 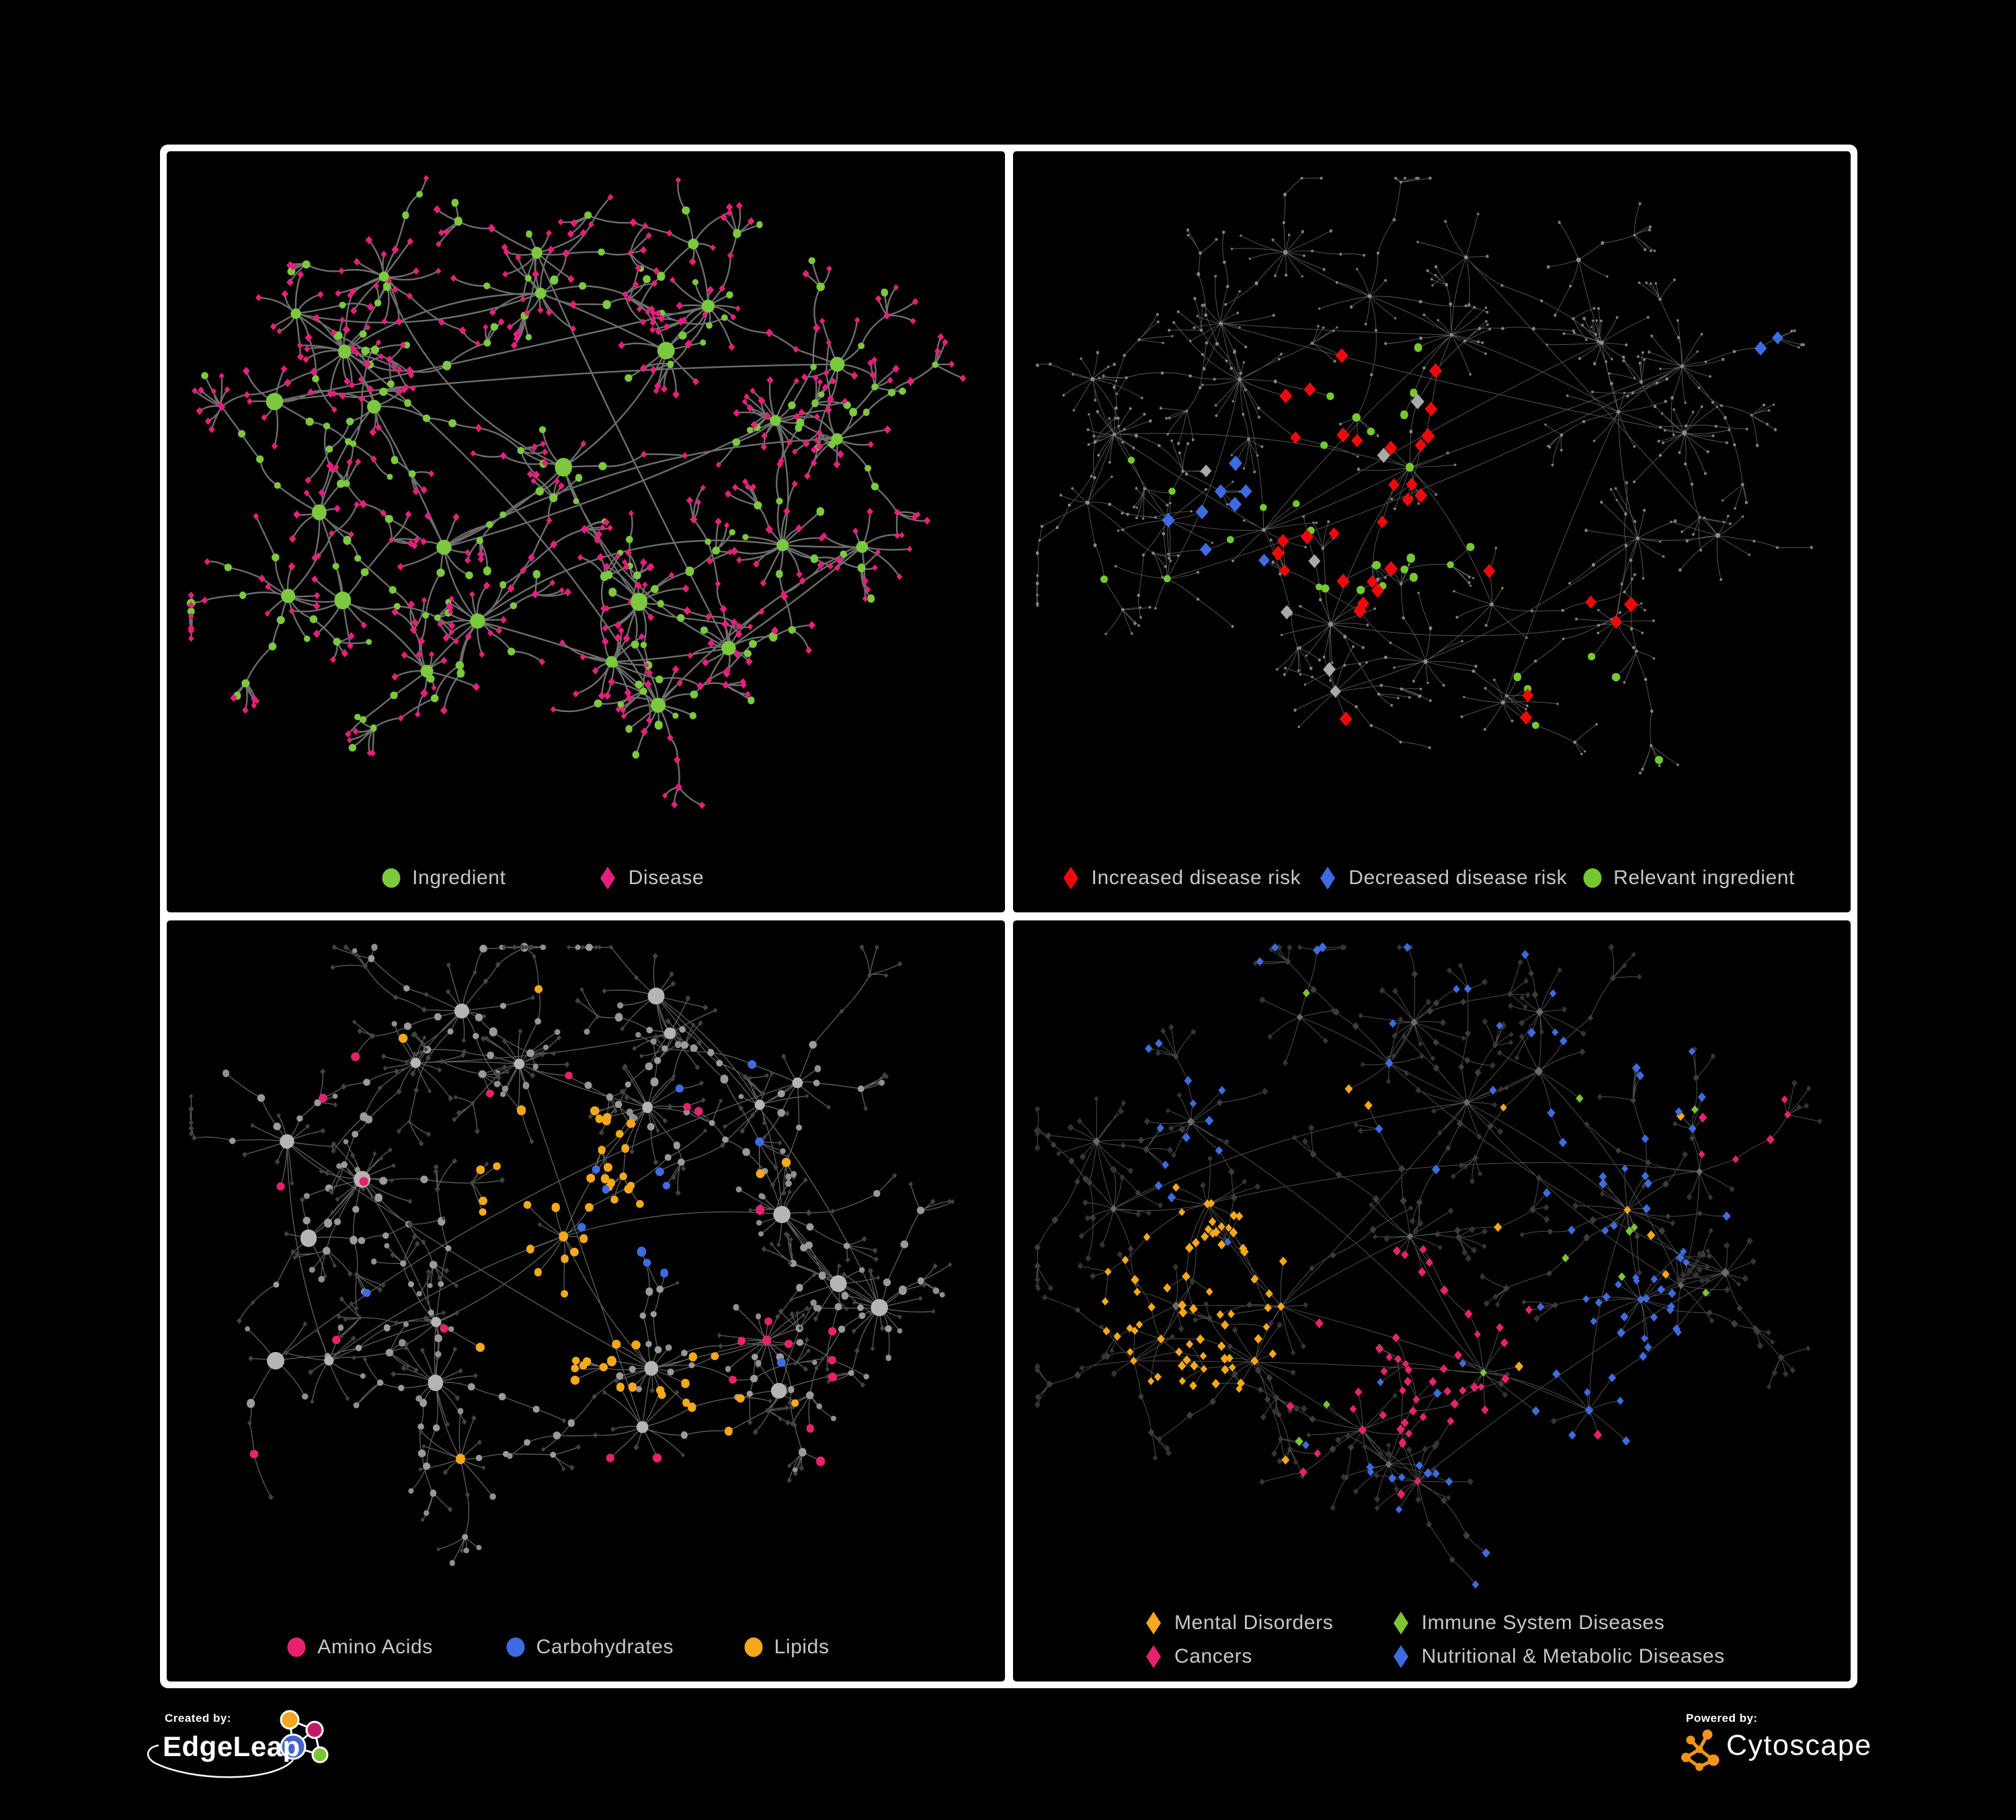 I want to click on cytoscape-logo-icon, so click(x=1700, y=1750).